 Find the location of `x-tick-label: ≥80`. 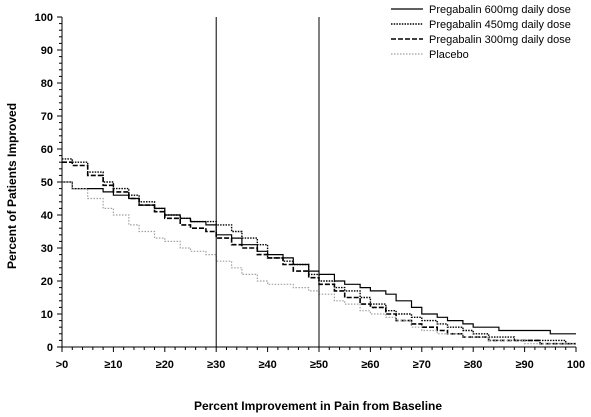

x-tick-label: ≥80 is located at coordinates (473, 365).